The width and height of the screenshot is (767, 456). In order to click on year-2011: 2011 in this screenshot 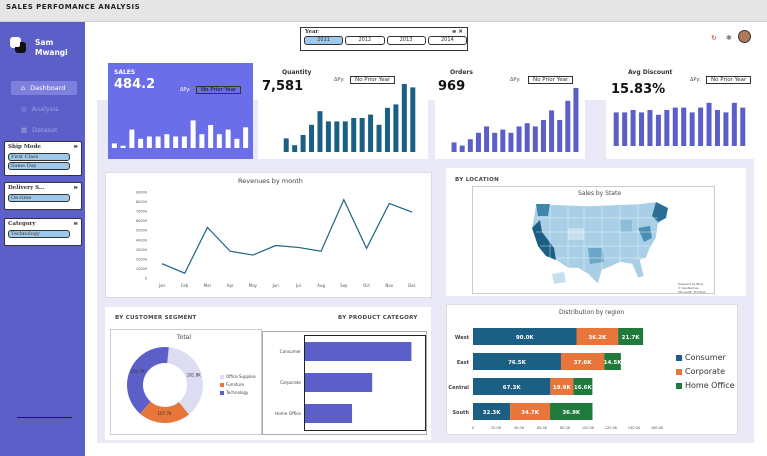, I will do `click(324, 40)`.